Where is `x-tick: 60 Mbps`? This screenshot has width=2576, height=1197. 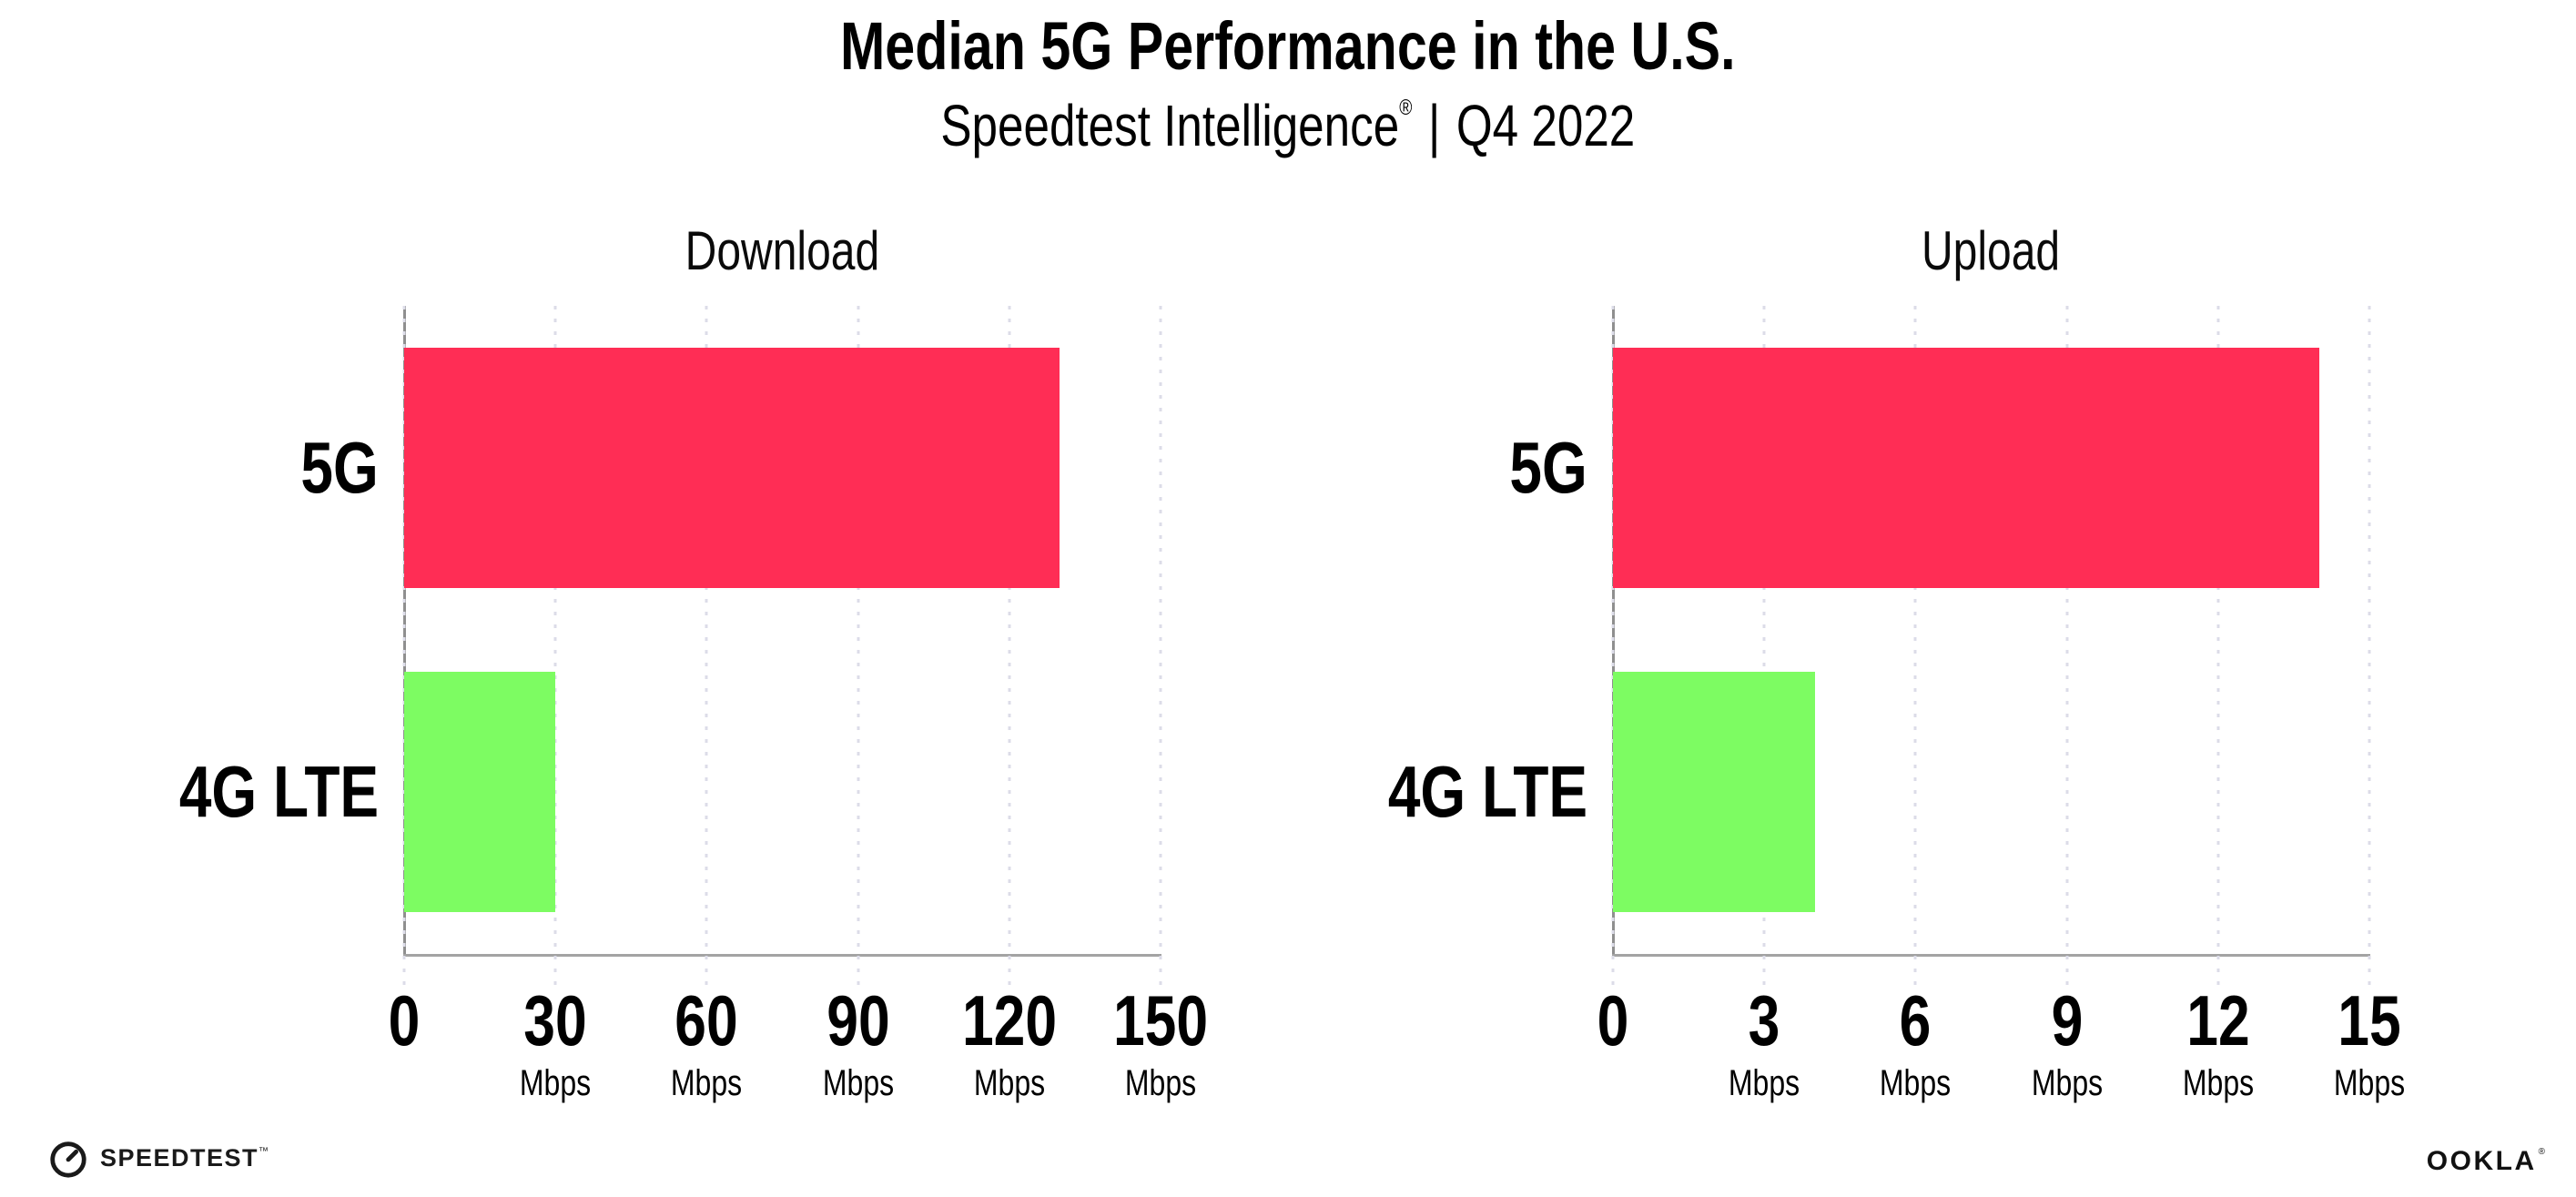 x-tick: 60 Mbps is located at coordinates (706, 1043).